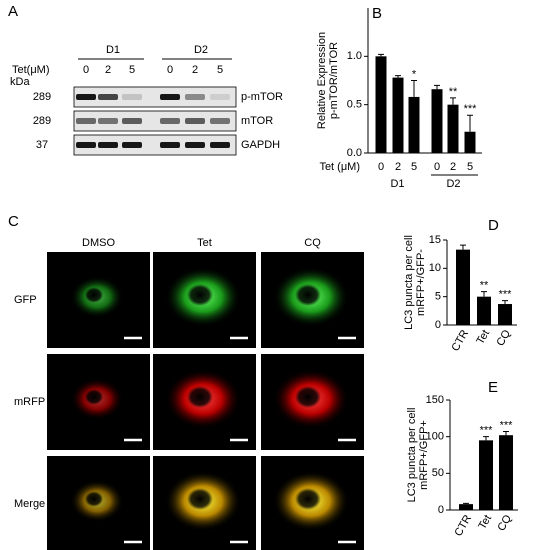  Describe the element at coordinates (98, 243) in the screenshot. I see `column-label: DMSO` at that location.